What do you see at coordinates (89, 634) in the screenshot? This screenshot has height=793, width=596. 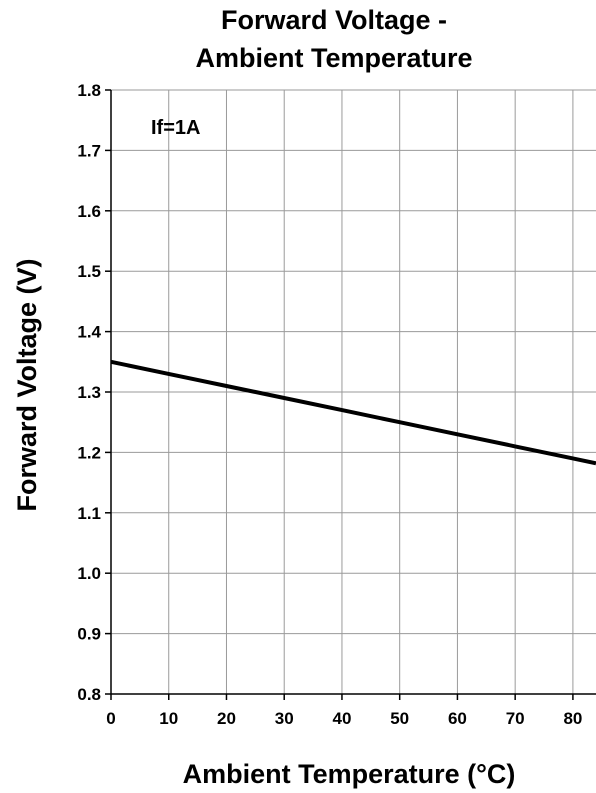 I see `y-tick-label-1: 0.9` at bounding box center [89, 634].